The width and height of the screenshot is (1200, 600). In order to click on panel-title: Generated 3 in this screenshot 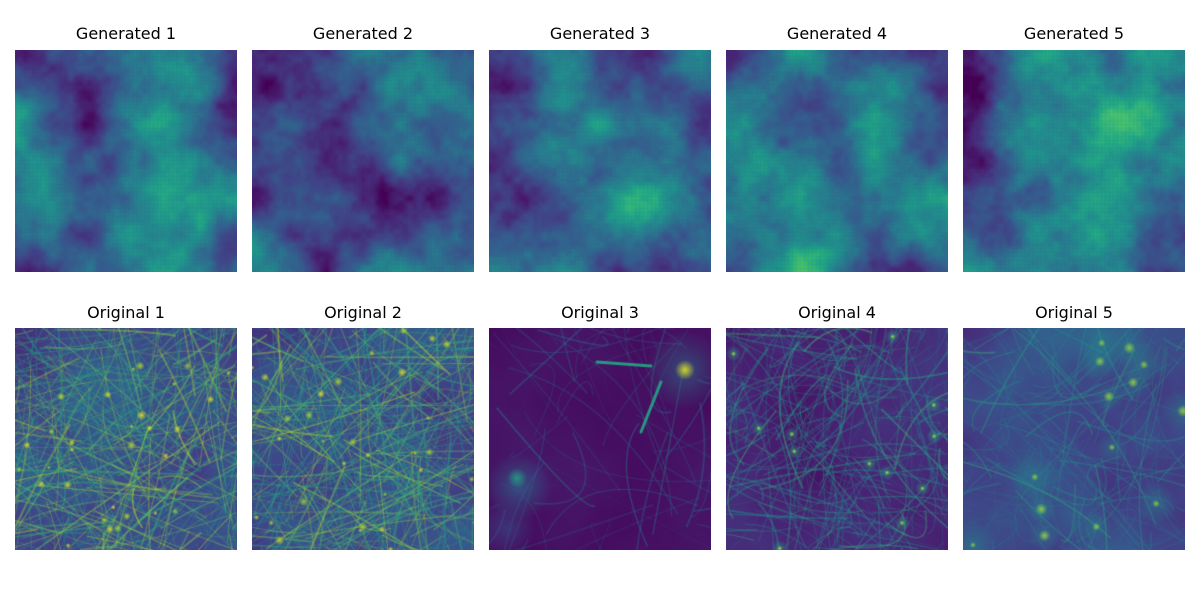, I will do `click(600, 33)`.